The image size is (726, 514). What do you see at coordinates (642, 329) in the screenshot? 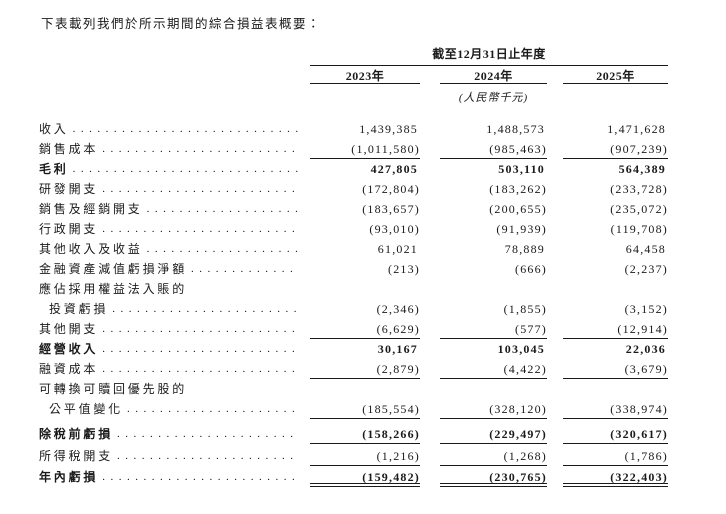
I see `value: (12,914)` at bounding box center [642, 329].